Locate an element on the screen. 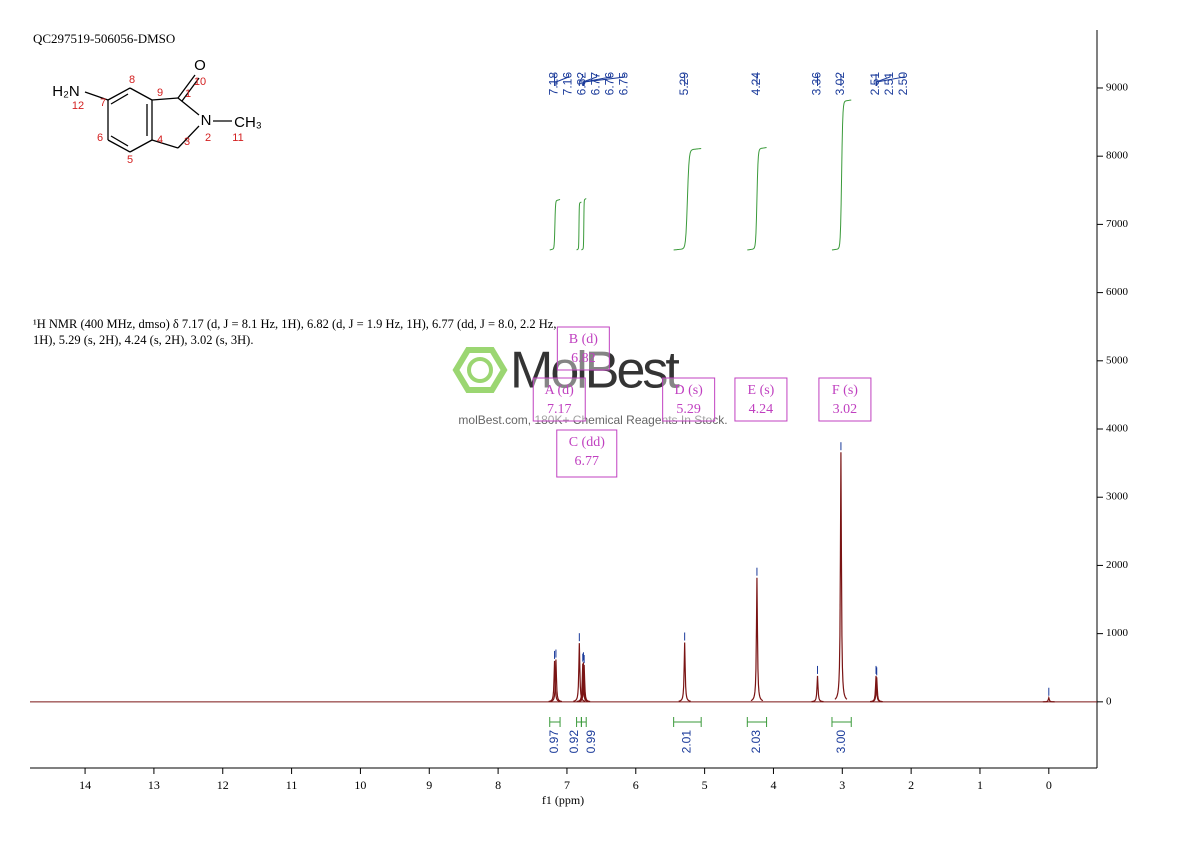  y-tick-label: 1000 is located at coordinates (1117, 633).